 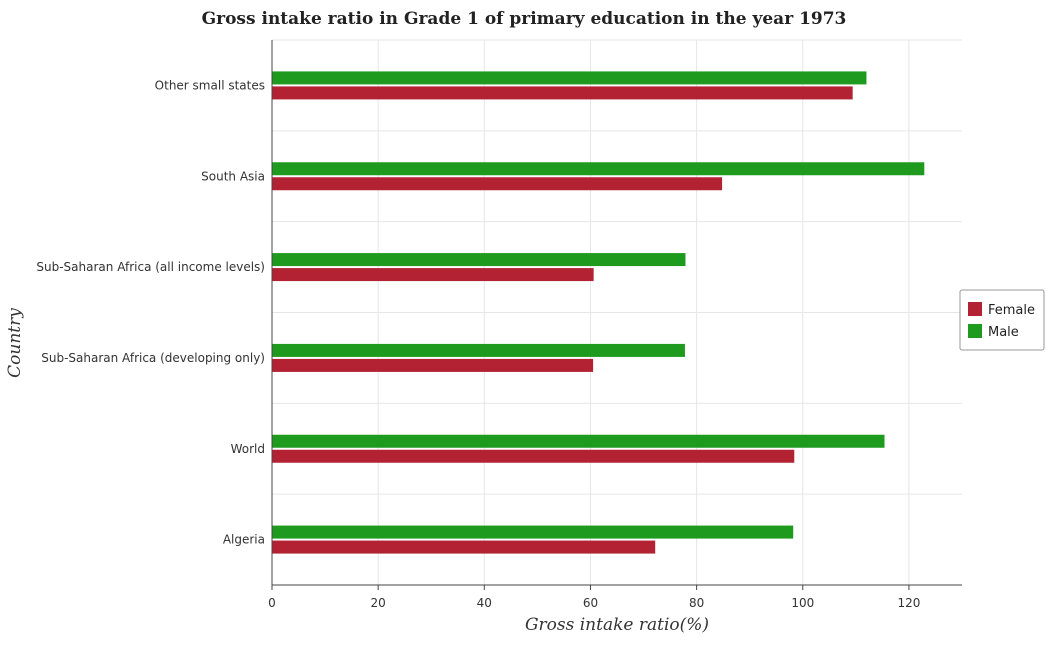 What do you see at coordinates (975, 331) in the screenshot?
I see `legend-swatch-male` at bounding box center [975, 331].